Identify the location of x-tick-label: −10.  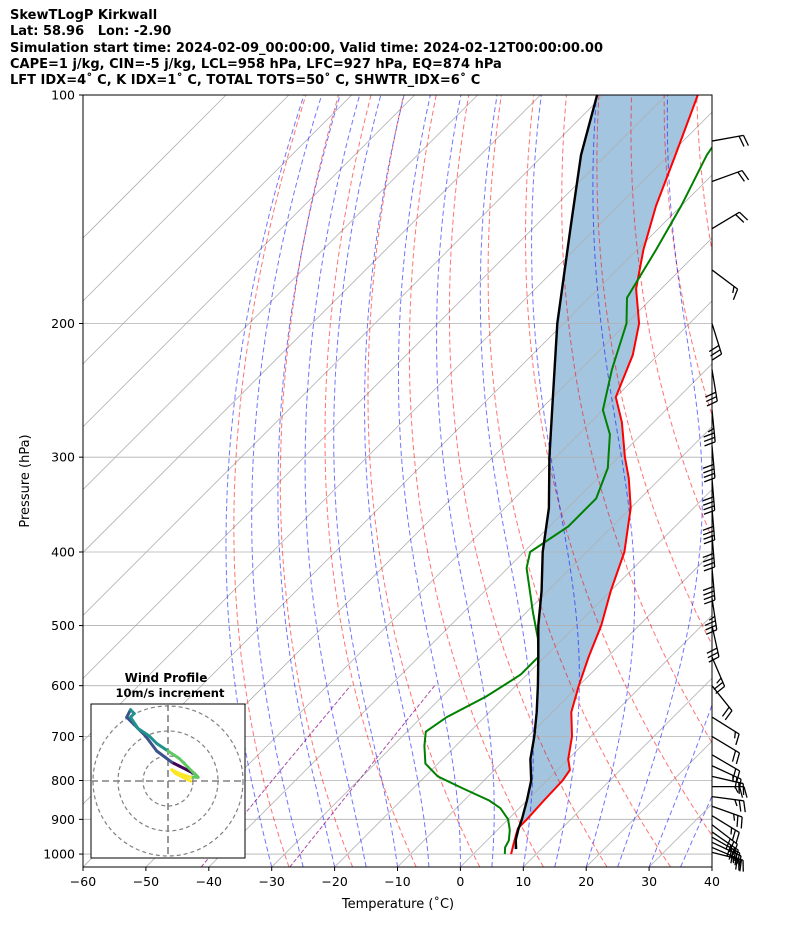
(397, 881).